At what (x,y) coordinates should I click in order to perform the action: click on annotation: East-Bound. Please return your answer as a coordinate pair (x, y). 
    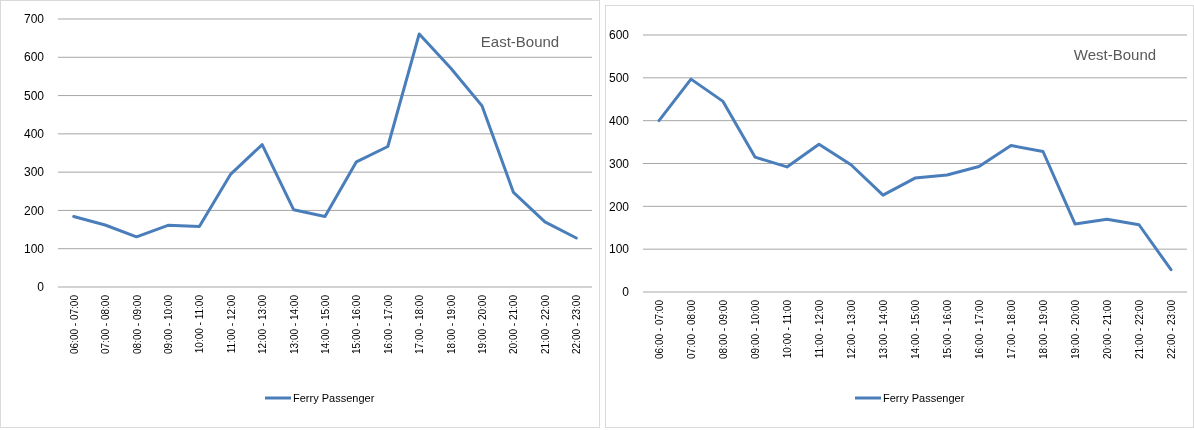
    Looking at the image, I should click on (520, 41).